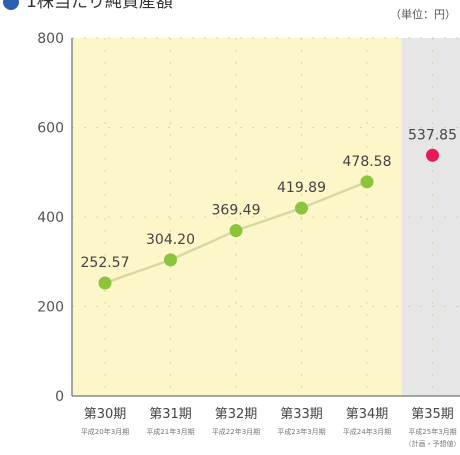  Describe the element at coordinates (170, 414) in the screenshot. I see `x-category-label: 第31期` at that location.